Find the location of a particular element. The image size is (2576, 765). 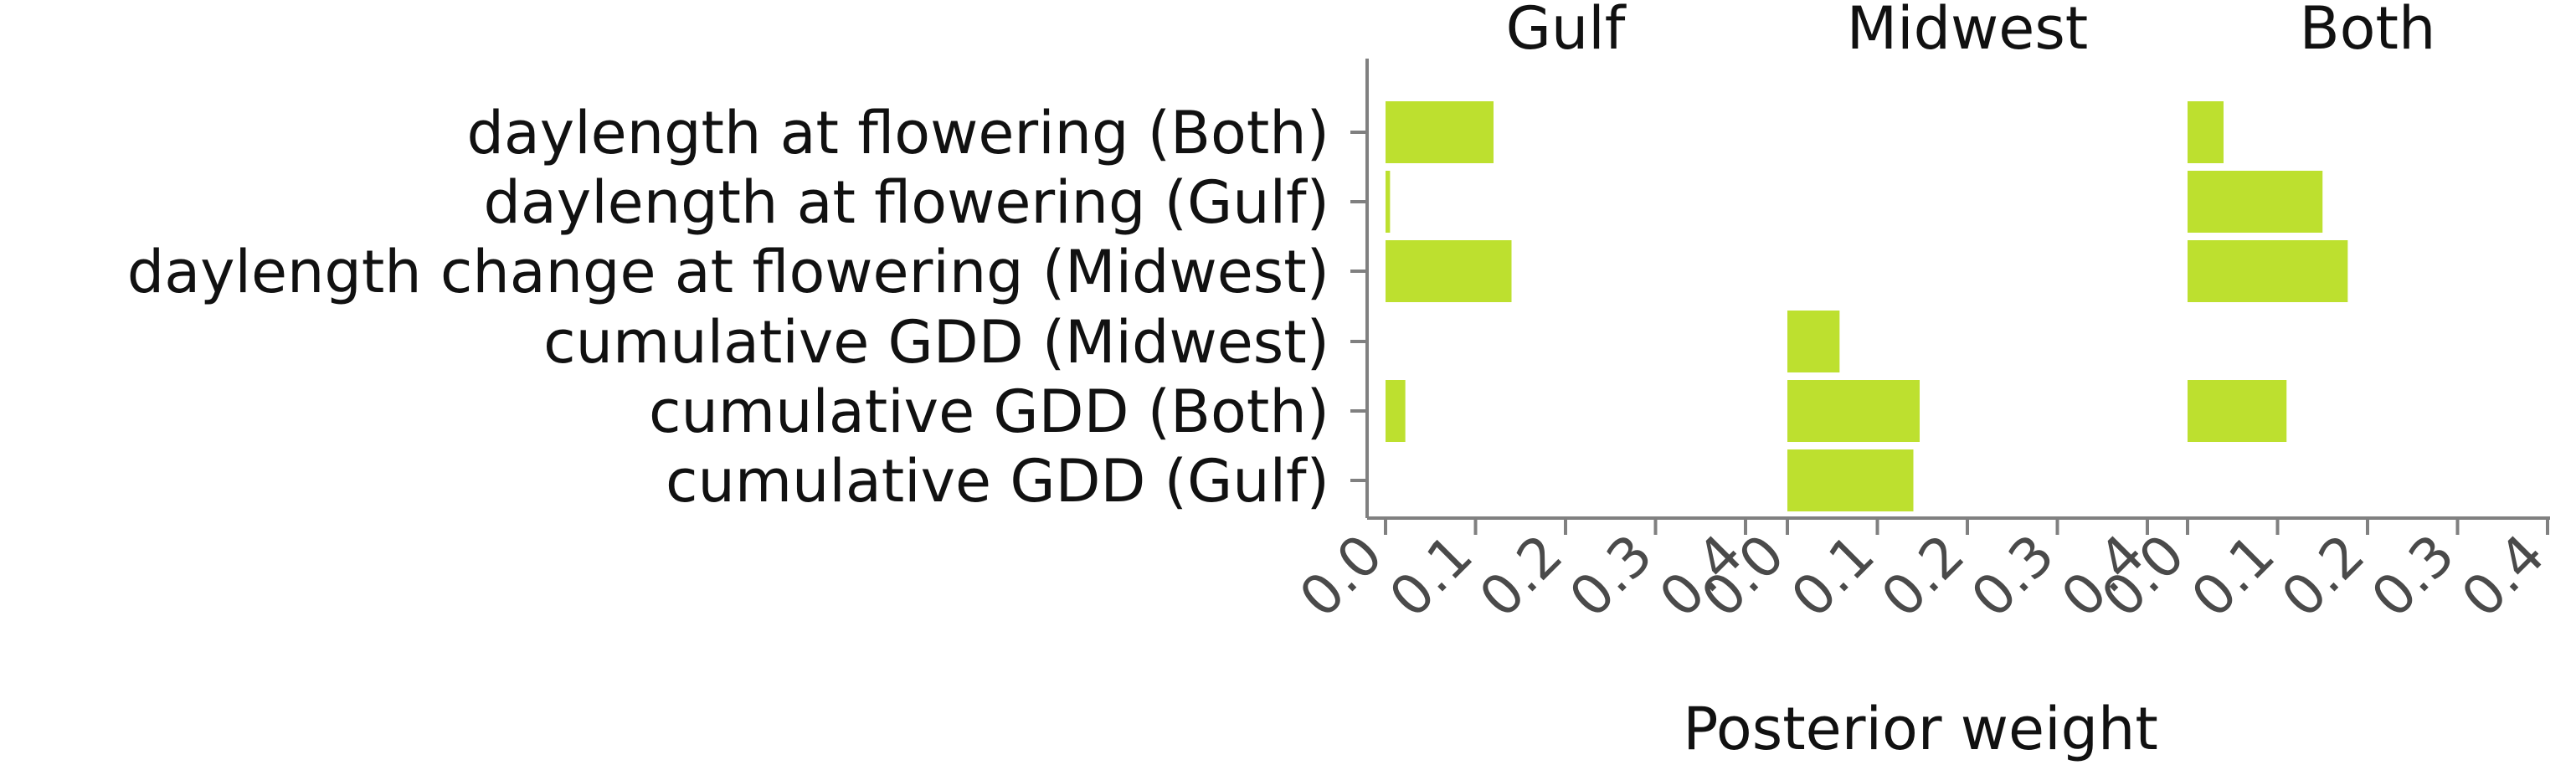

x-tick-label: 0.0 is located at coordinates (1342, 576).